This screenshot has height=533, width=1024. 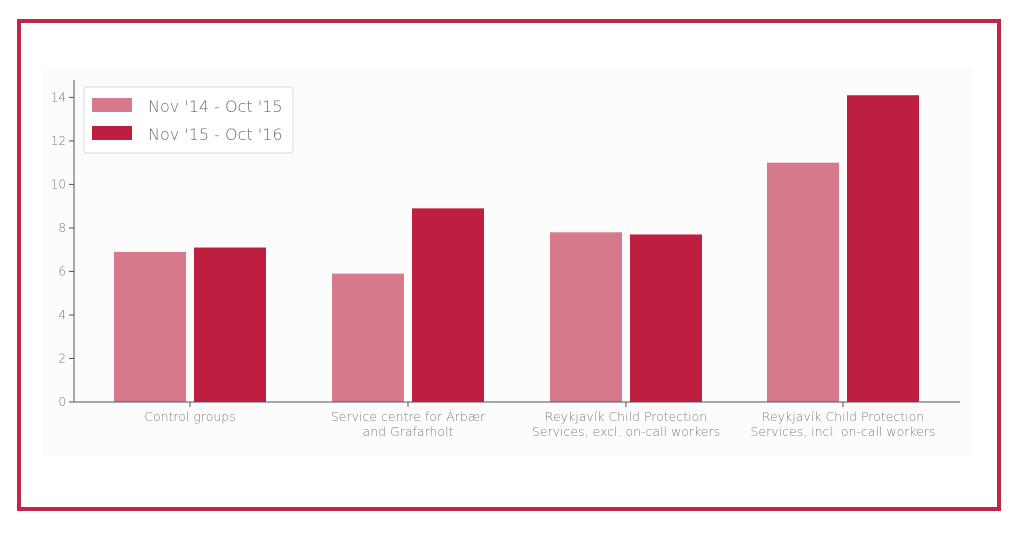 I want to click on y-ticks-group: 0 2 4 6 8 10 12 14, so click(x=62, y=249).